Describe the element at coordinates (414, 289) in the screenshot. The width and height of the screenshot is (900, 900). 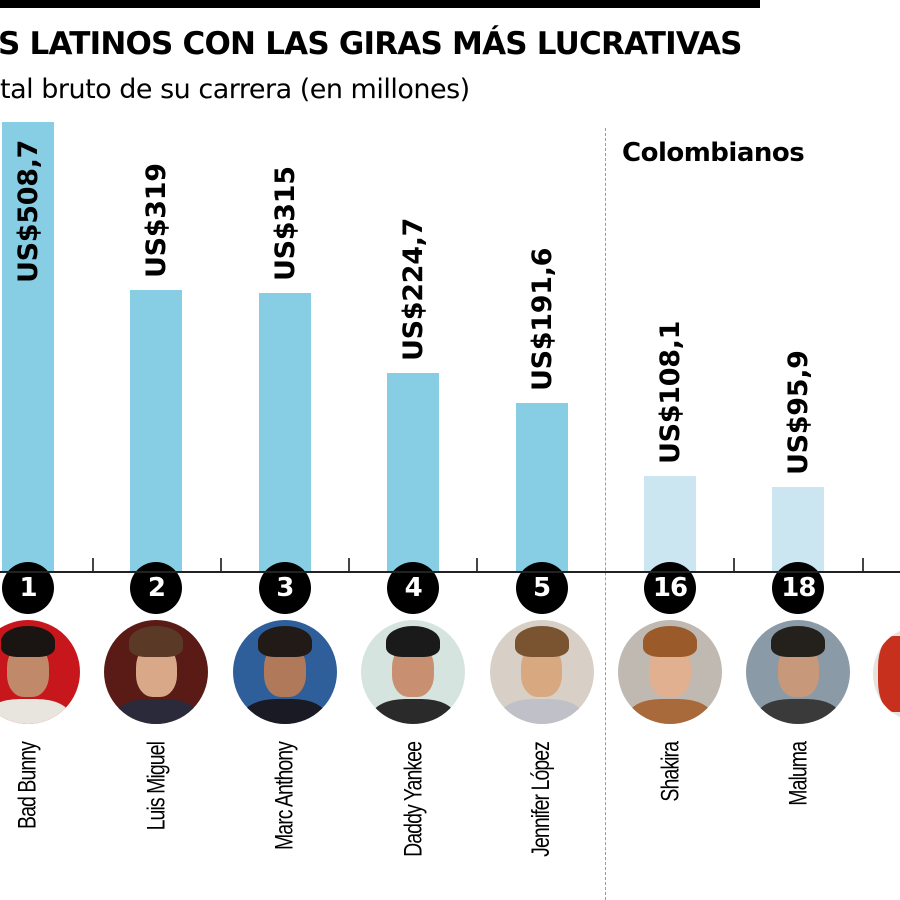
I see `value-label: US$224,7` at that location.